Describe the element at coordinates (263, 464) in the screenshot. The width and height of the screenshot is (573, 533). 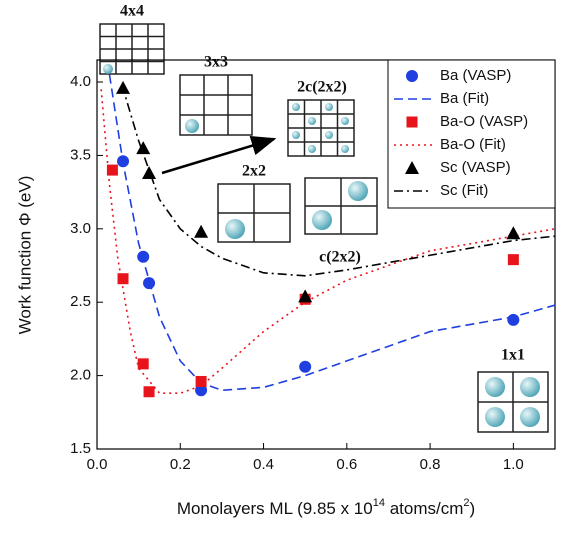
I see `x-tick-label: 0.4` at that location.